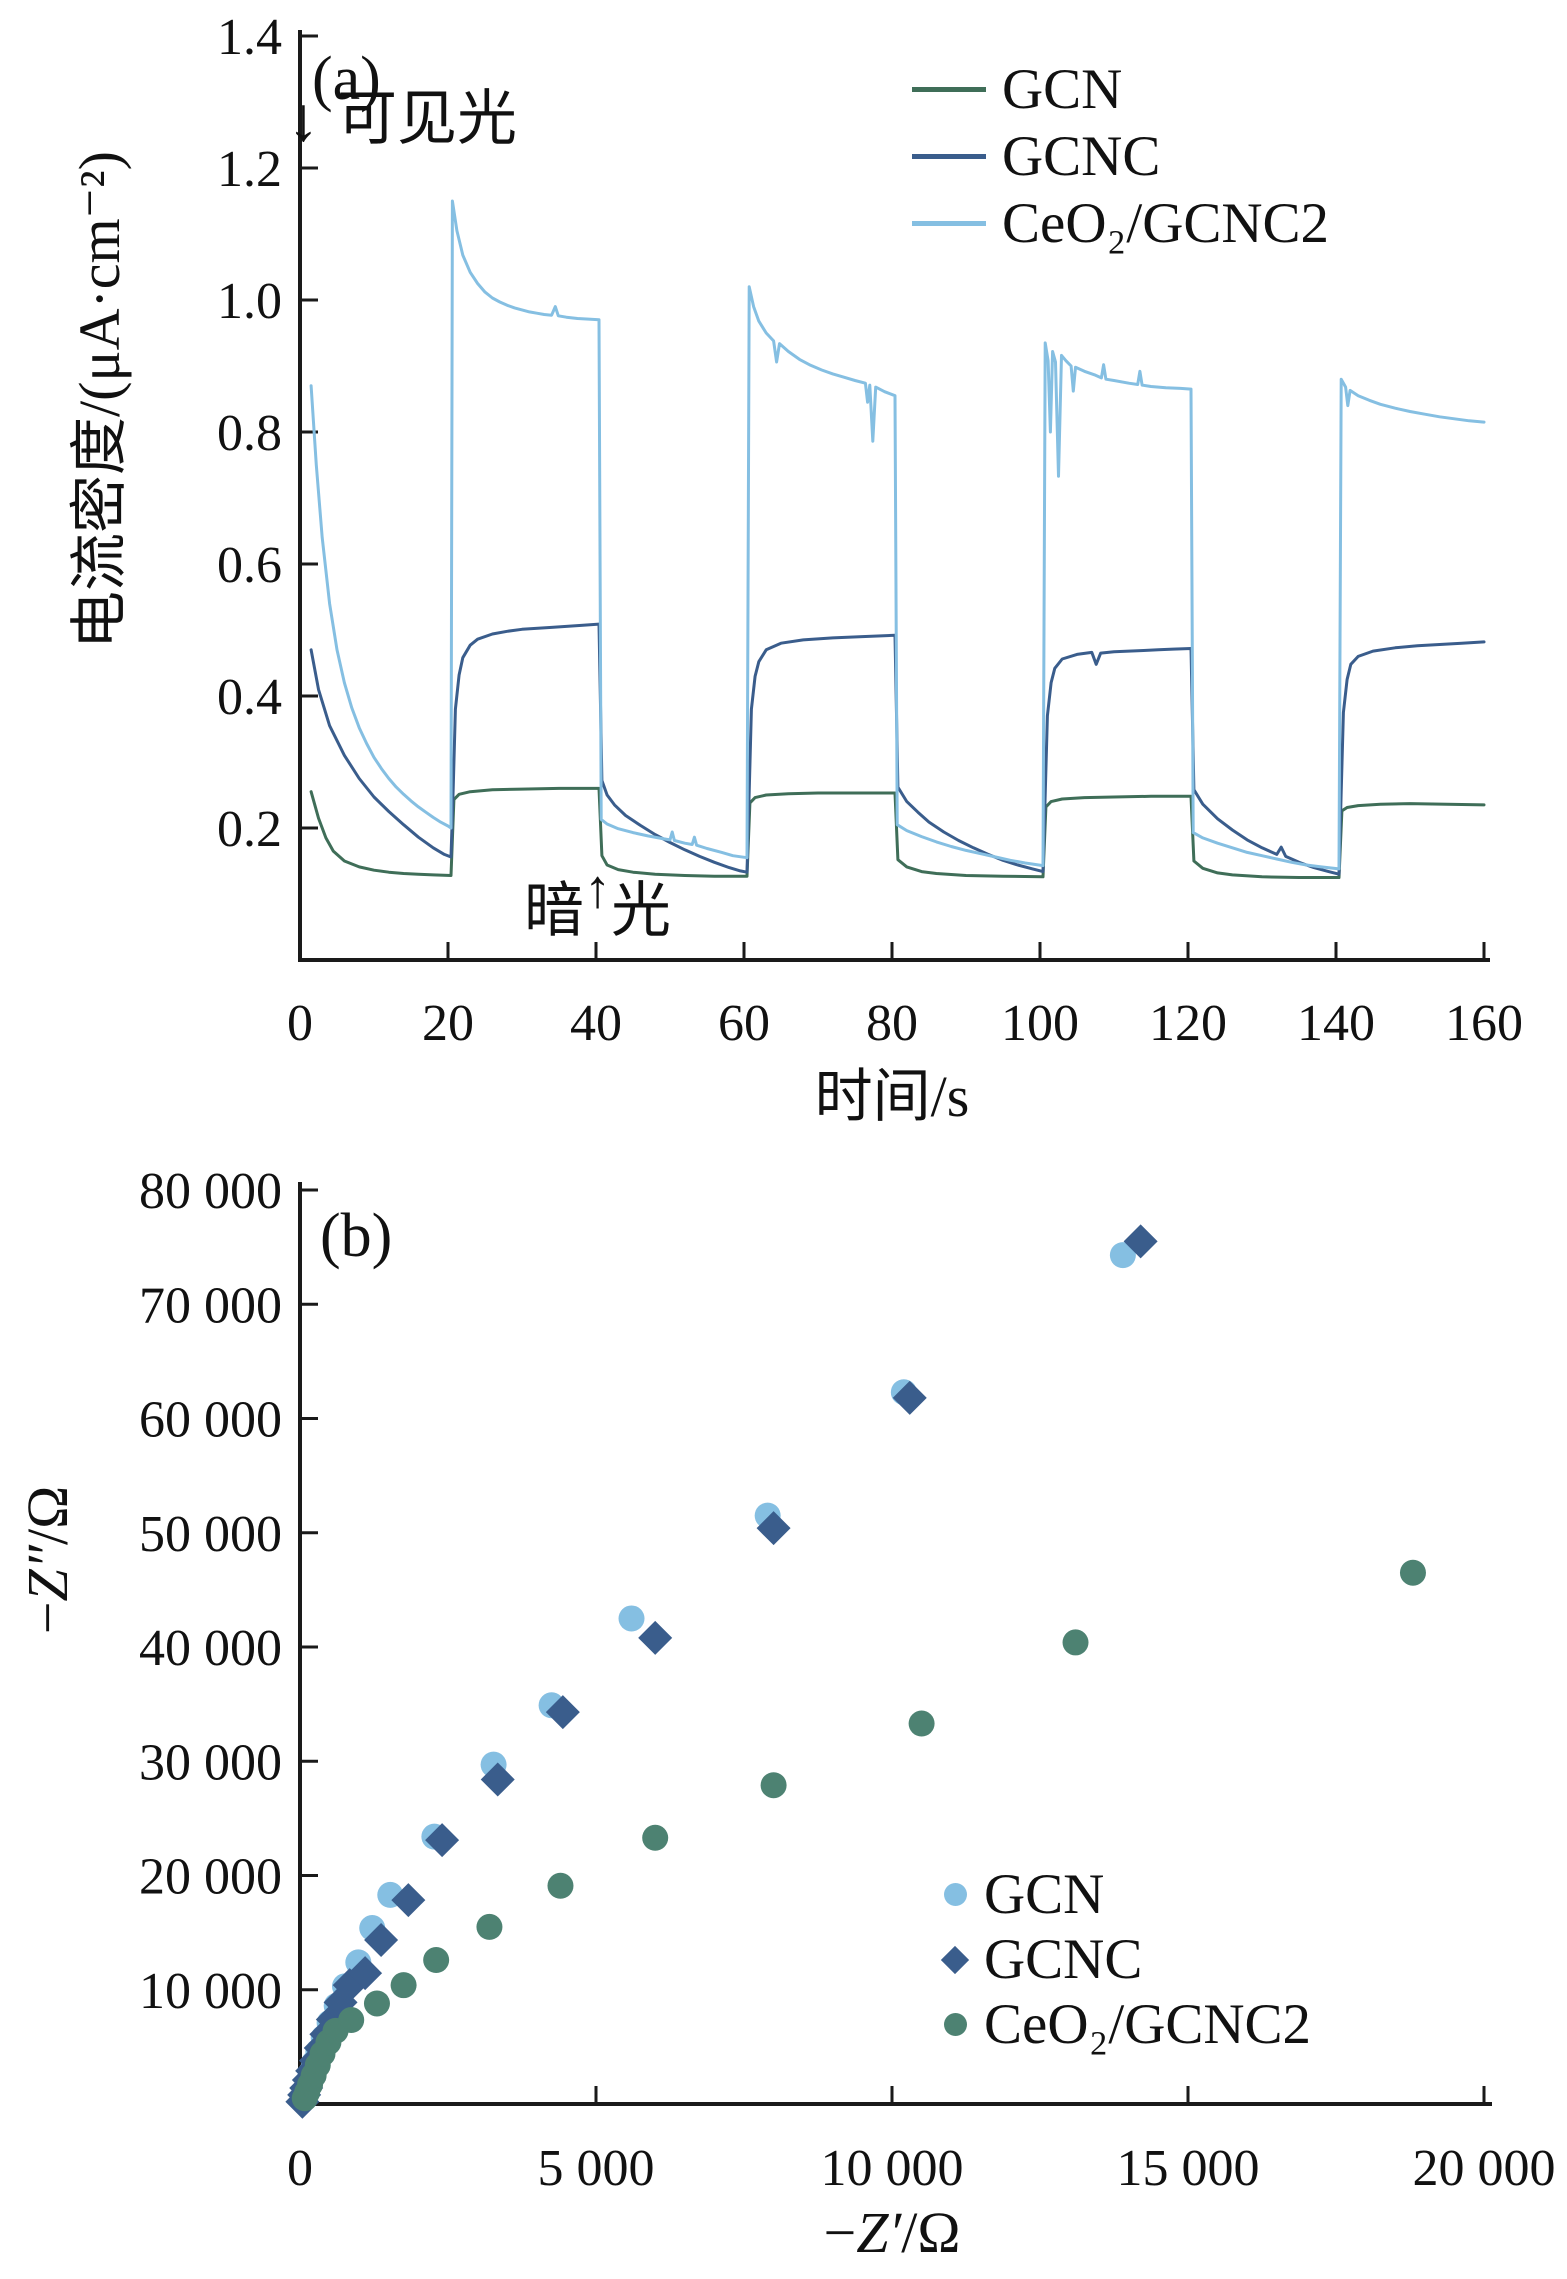 The height and width of the screenshot is (2279, 1567). What do you see at coordinates (356, 1236) in the screenshot?
I see `panel-b-label: (b)` at bounding box center [356, 1236].